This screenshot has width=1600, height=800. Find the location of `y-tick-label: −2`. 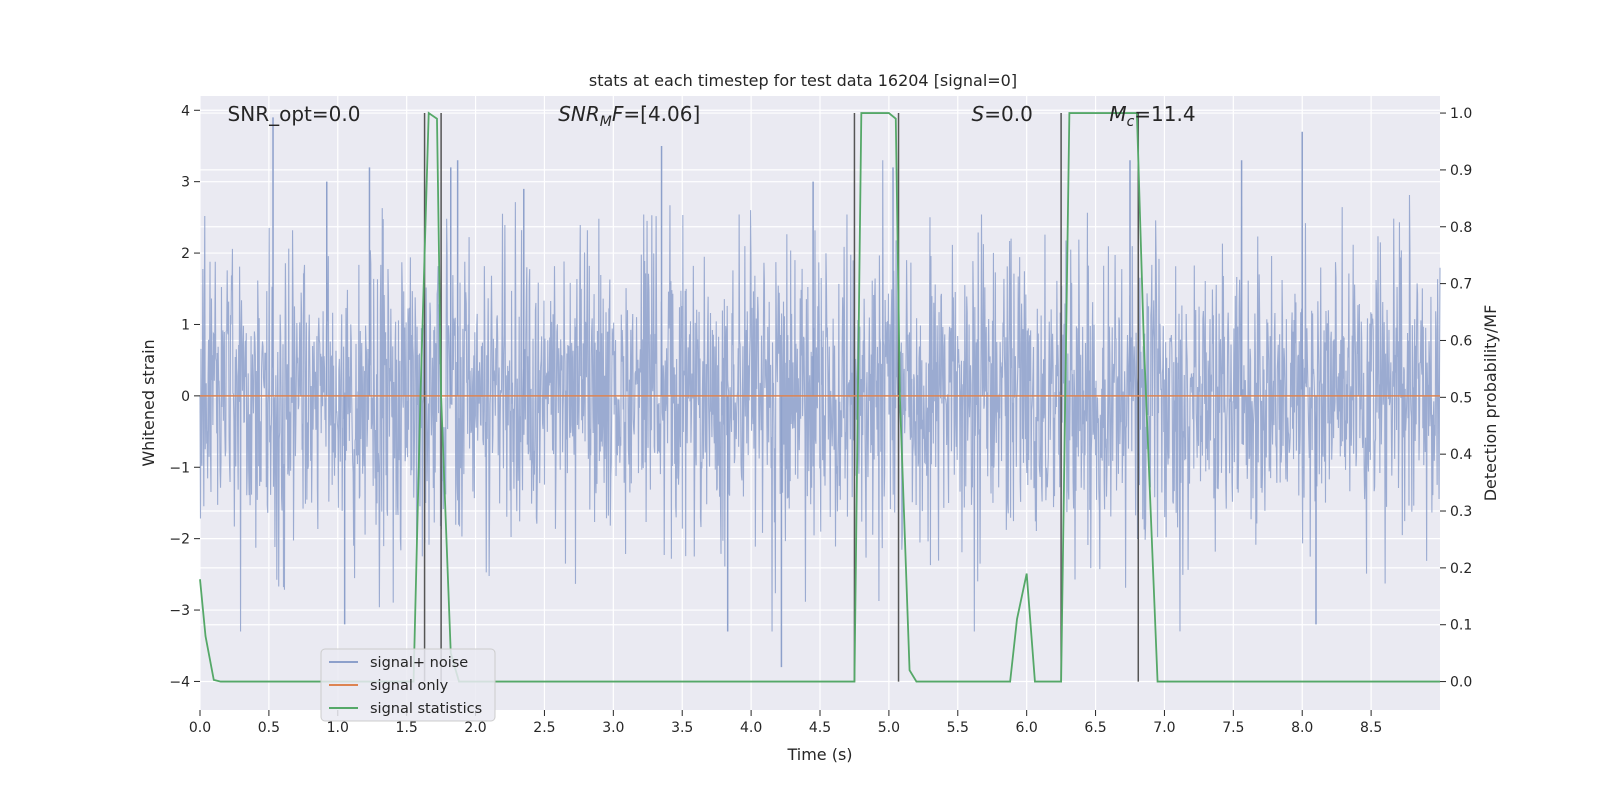

y-tick-label: −2 is located at coordinates (179, 540).